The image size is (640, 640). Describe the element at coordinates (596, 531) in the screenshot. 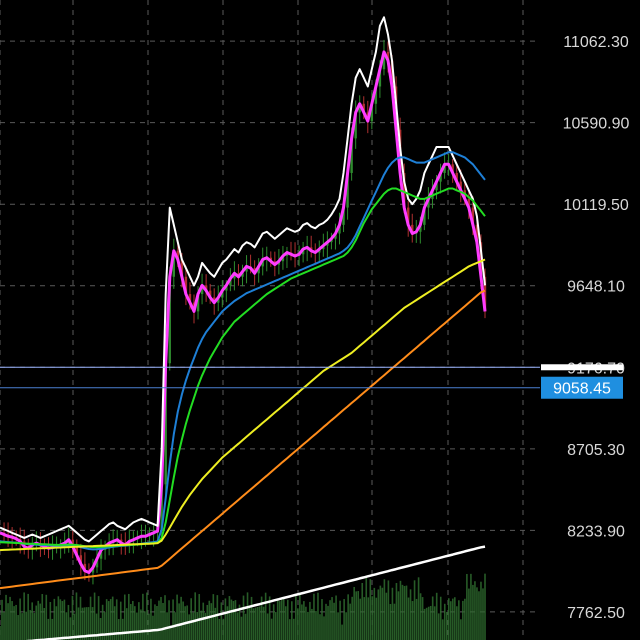

I see `y-tick-label-6: 8233.90` at that location.